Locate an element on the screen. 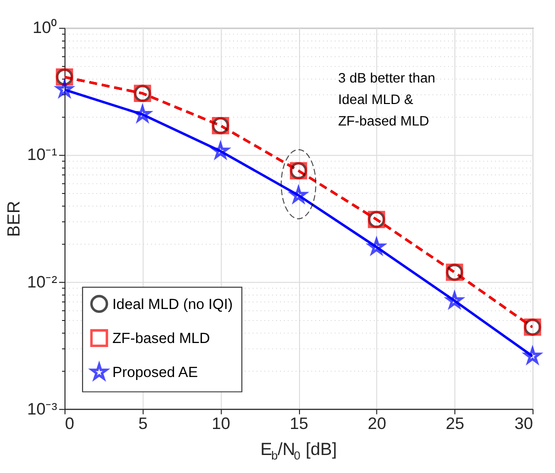 The image size is (555, 473). y-tick-label: 10⁻³ is located at coordinates (42, 408).